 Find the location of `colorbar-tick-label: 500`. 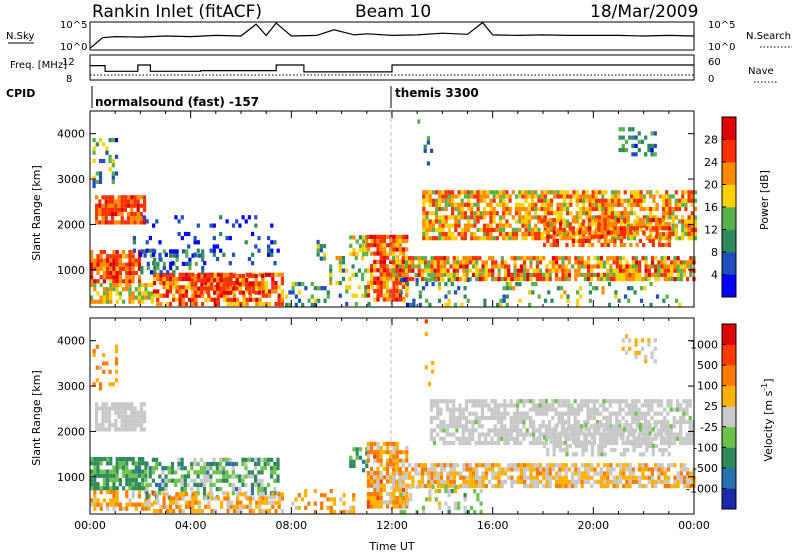

colorbar-tick-label: 500 is located at coordinates (707, 365).